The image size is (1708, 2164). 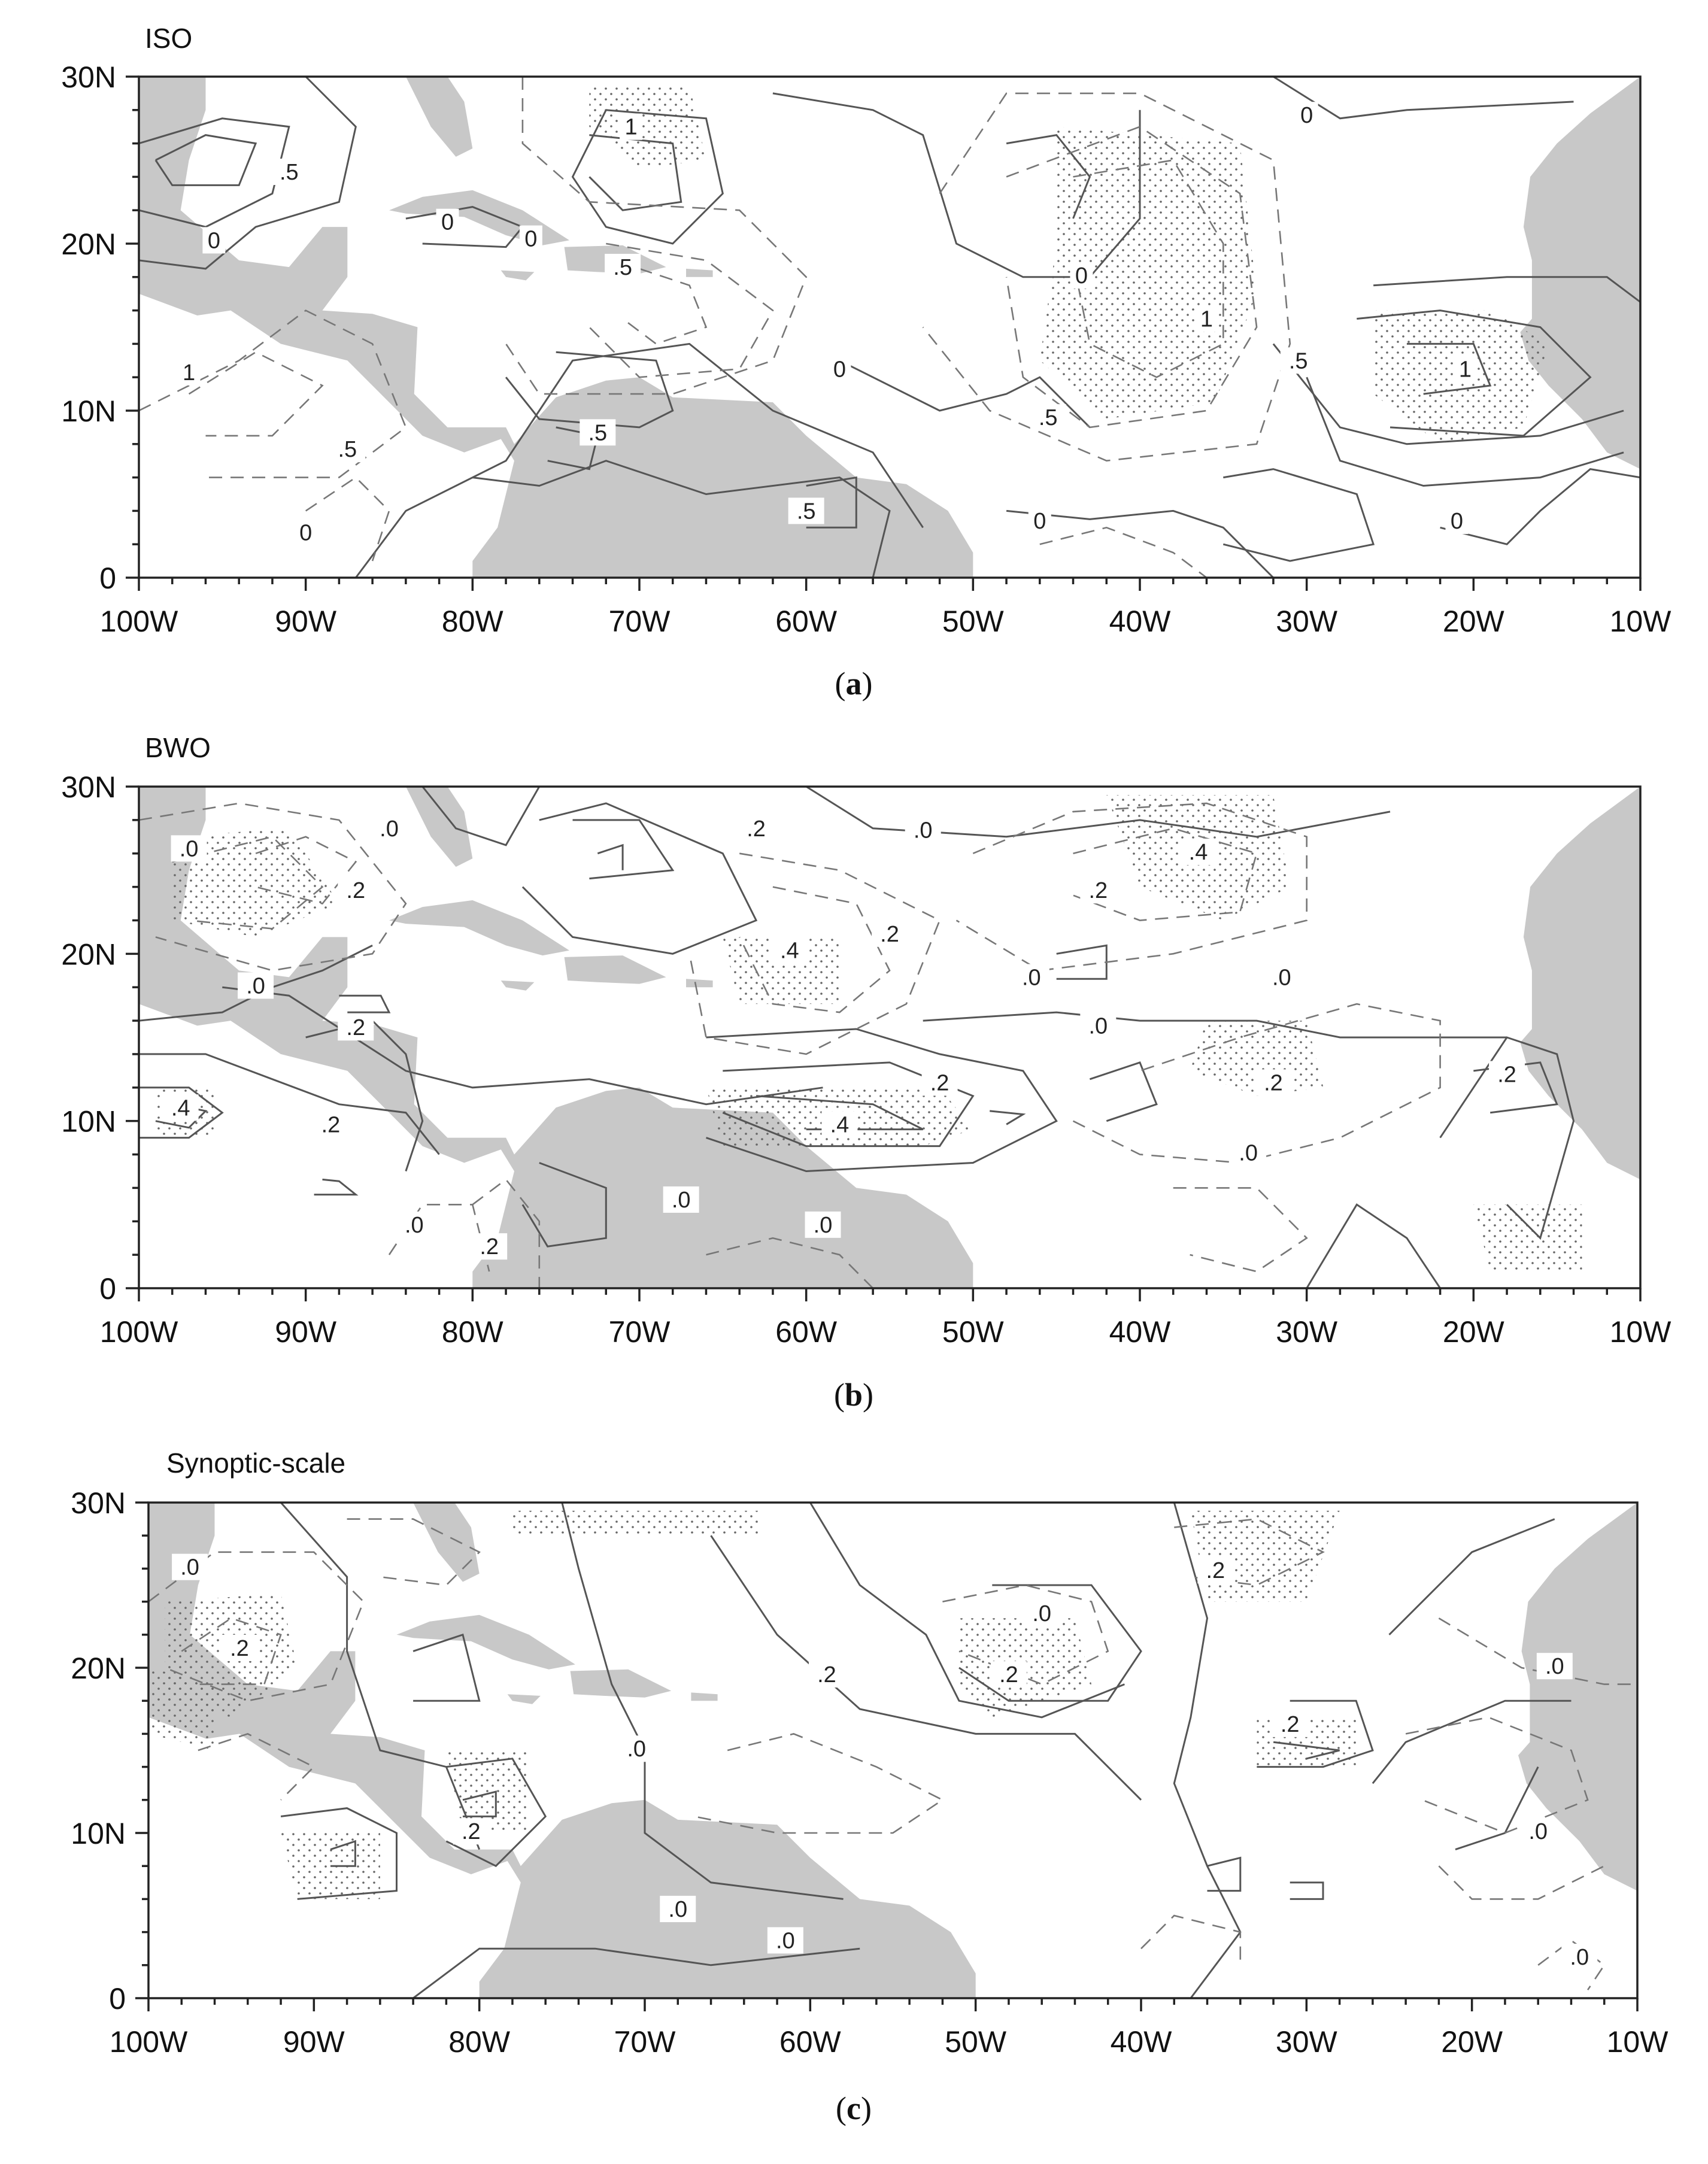 What do you see at coordinates (854, 684) in the screenshot?
I see `panel-caption: (a)` at bounding box center [854, 684].